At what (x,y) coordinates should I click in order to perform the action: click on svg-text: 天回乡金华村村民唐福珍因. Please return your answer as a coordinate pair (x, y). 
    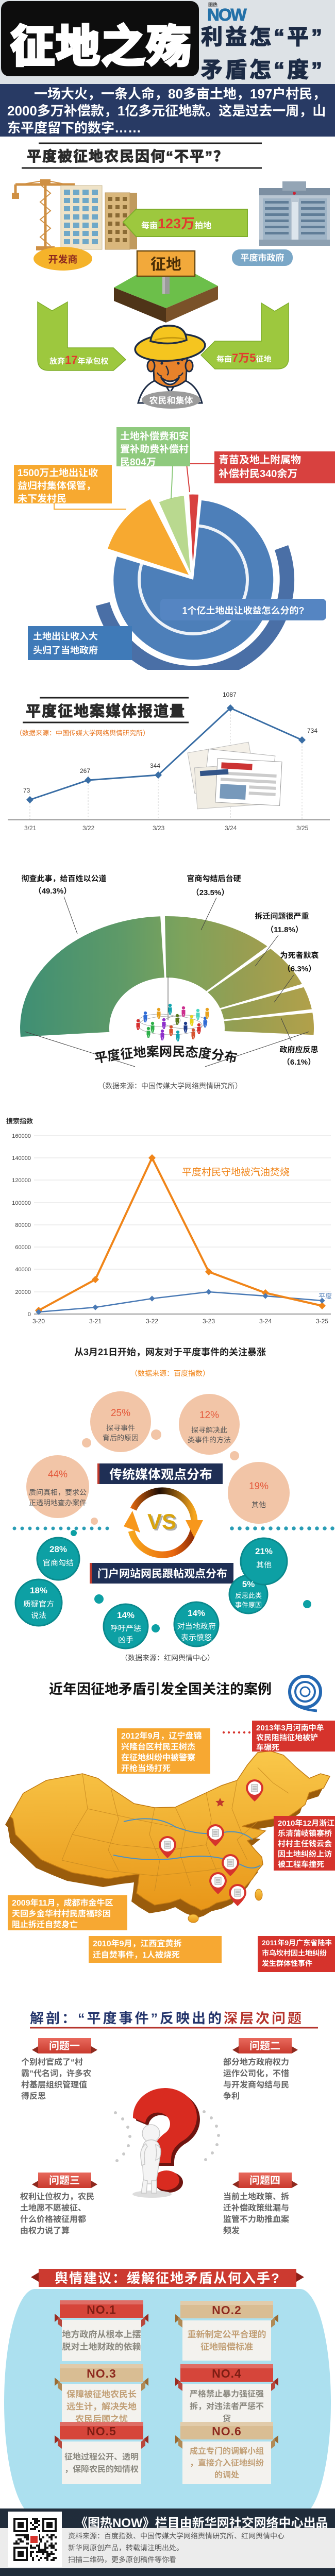
    Looking at the image, I should click on (61, 1913).